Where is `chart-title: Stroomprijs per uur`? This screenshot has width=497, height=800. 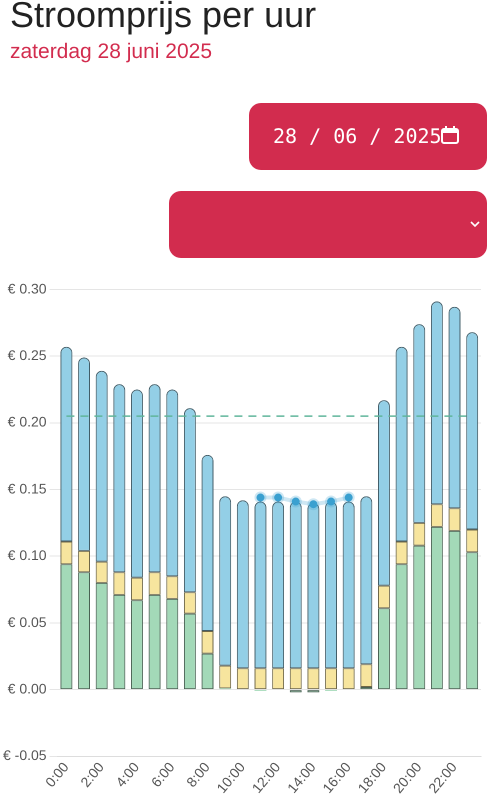
chart-title: Stroomprijs per uur is located at coordinates (163, 18).